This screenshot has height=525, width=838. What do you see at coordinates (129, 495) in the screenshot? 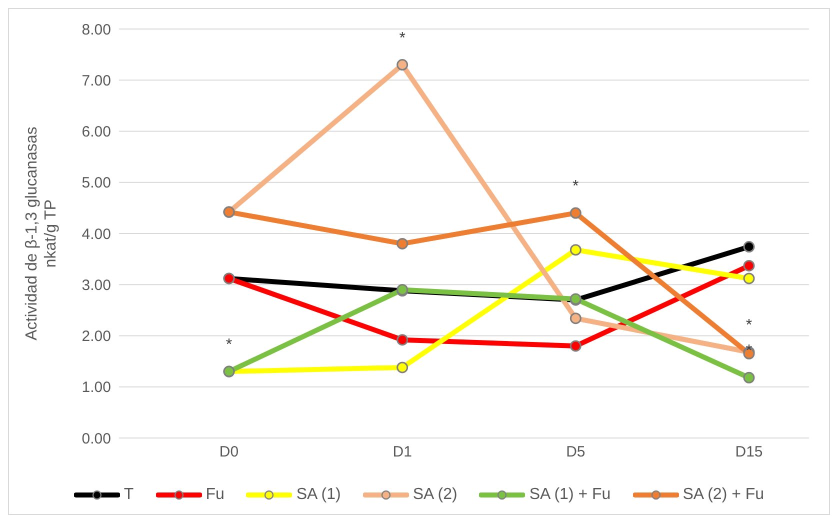
I see `legend-label: T` at bounding box center [129, 495].